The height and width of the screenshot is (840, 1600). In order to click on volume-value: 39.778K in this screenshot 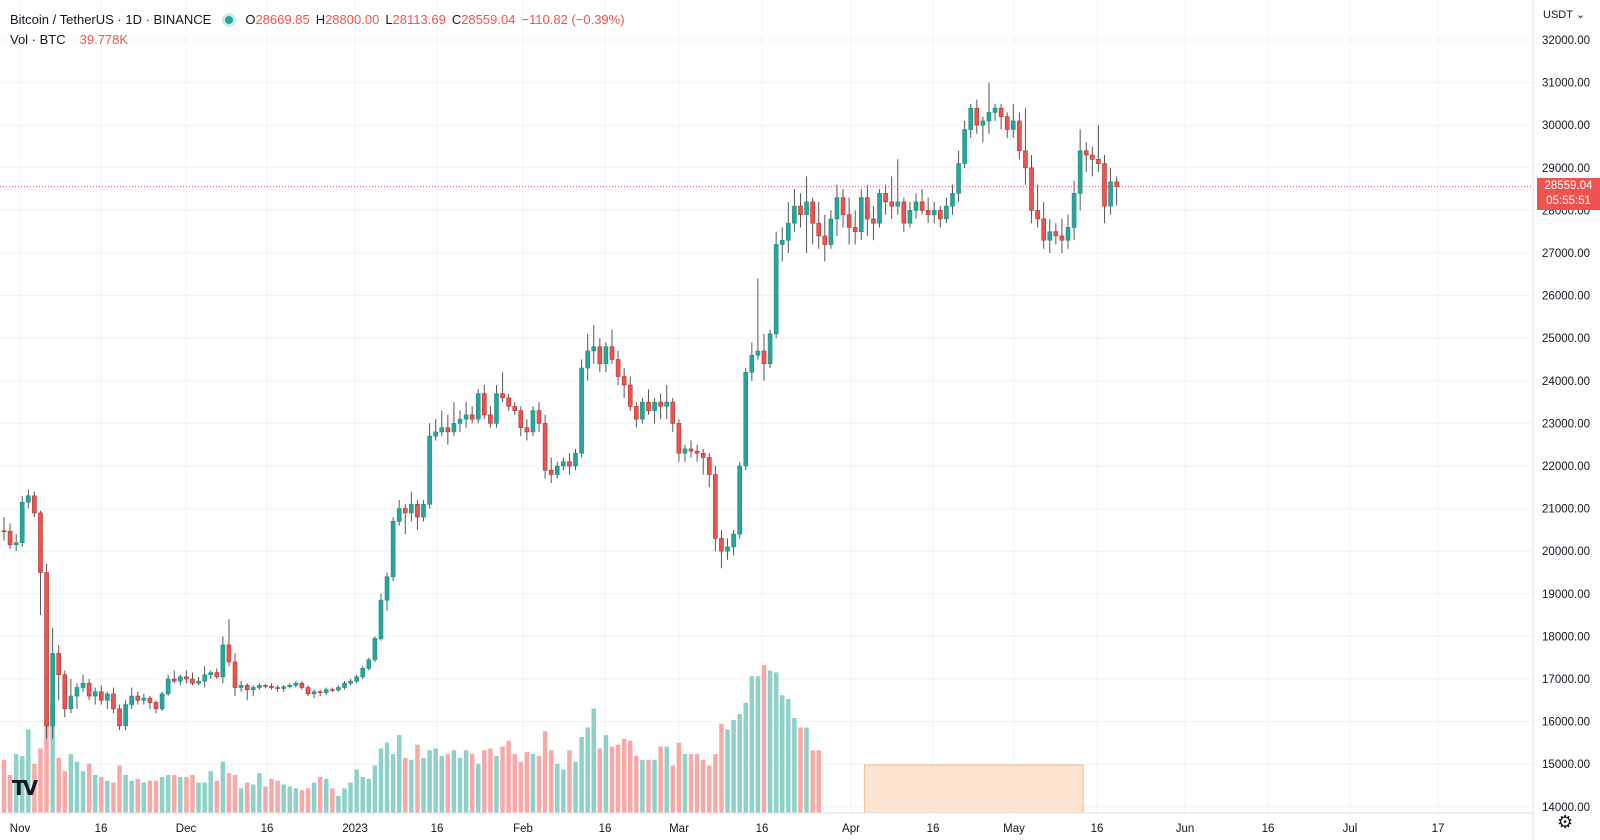, I will do `click(104, 39)`.